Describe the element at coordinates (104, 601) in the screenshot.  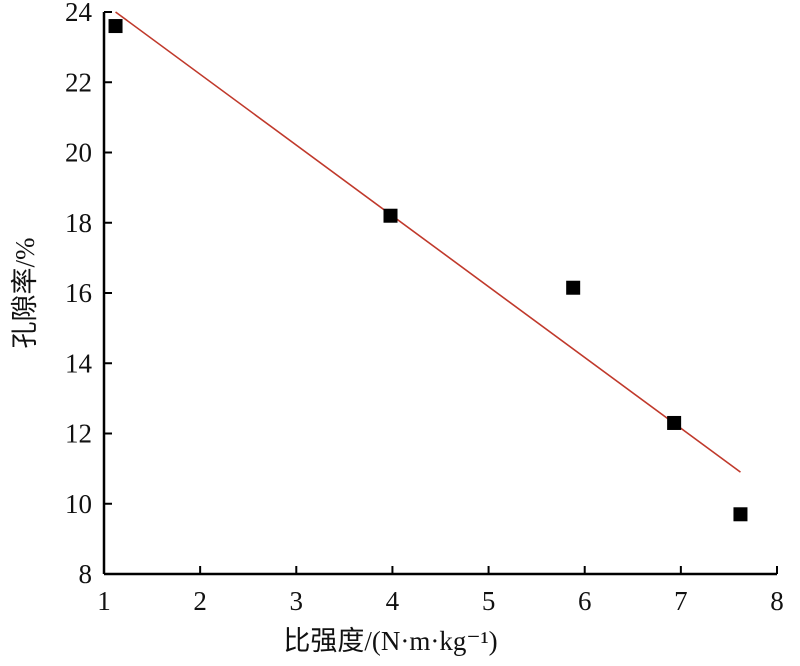
I see `x-tick-label: 1` at that location.